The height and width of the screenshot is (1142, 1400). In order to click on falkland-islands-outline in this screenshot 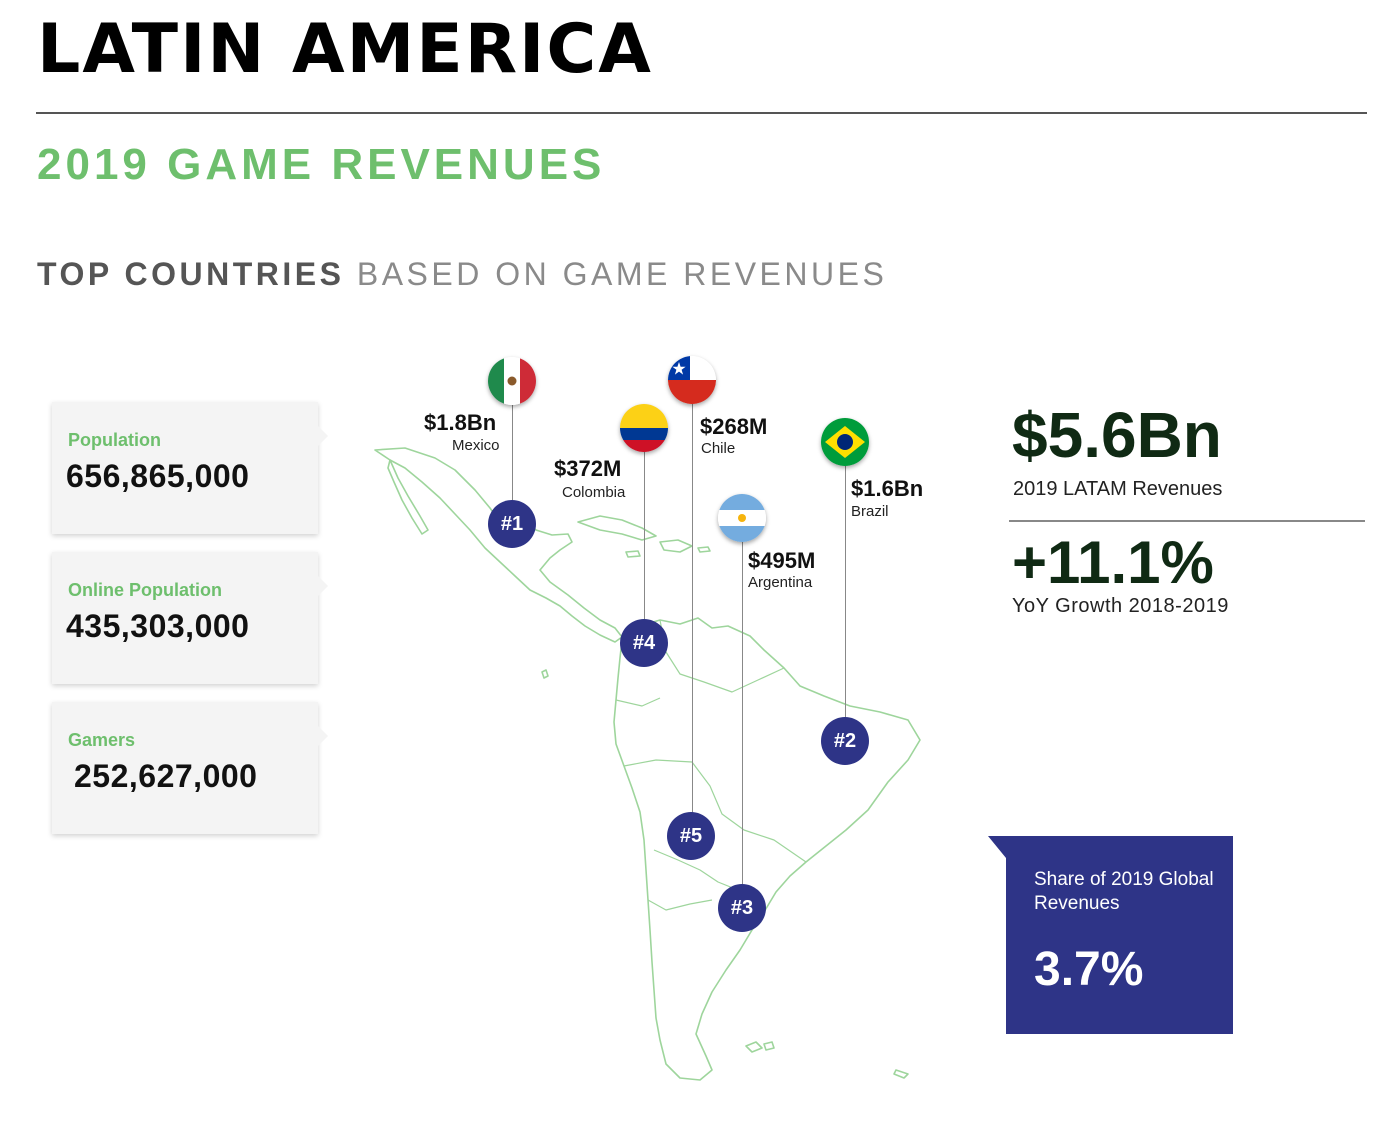, I will do `click(760, 1047)`.